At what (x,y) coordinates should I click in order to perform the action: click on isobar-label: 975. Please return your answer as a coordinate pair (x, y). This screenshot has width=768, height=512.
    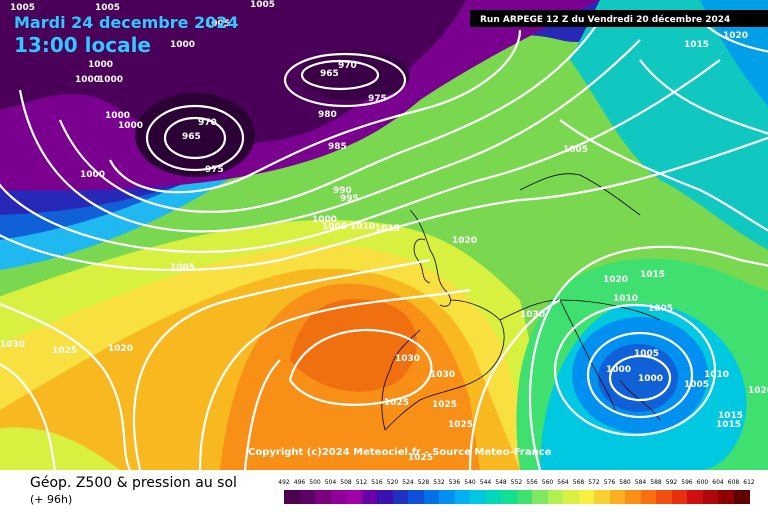
    Looking at the image, I should click on (214, 170).